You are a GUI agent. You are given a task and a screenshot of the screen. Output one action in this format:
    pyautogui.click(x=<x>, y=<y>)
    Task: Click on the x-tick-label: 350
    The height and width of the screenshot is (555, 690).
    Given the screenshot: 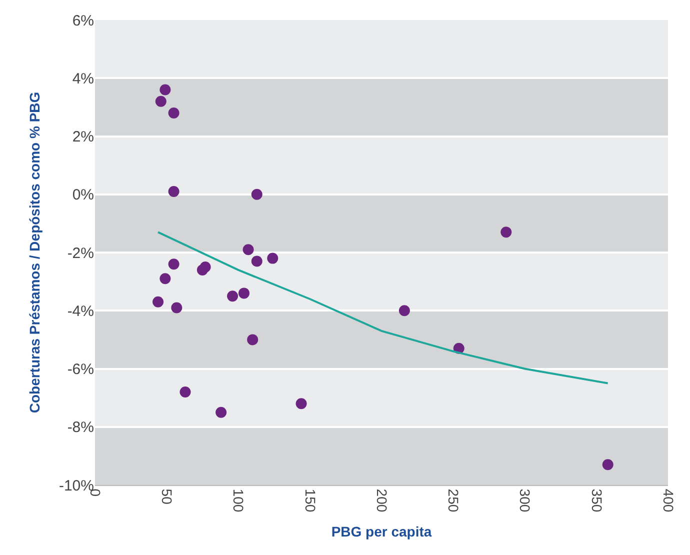 What is the action you would take?
    pyautogui.click(x=596, y=500)
    